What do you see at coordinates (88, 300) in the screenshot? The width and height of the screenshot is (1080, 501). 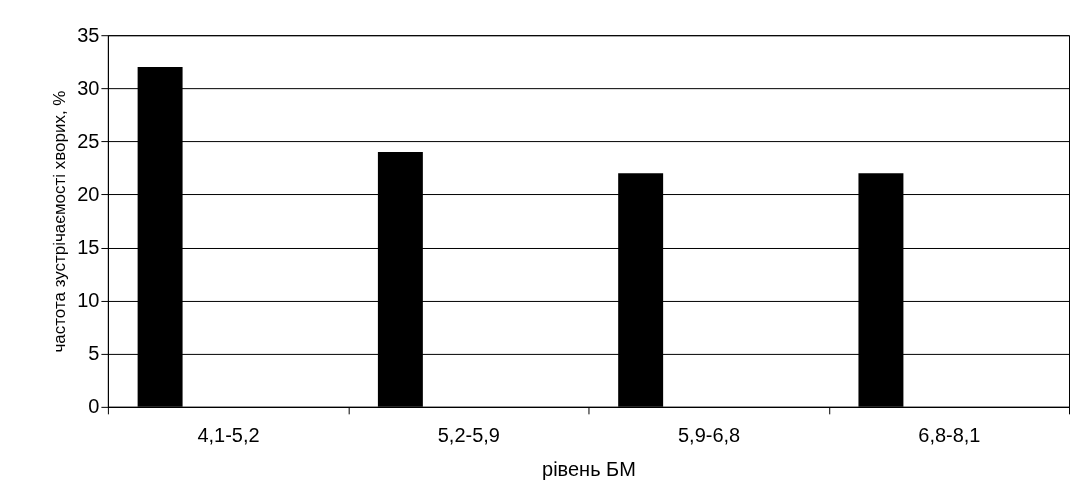 I see `y-tick-label: 10` at bounding box center [88, 300].